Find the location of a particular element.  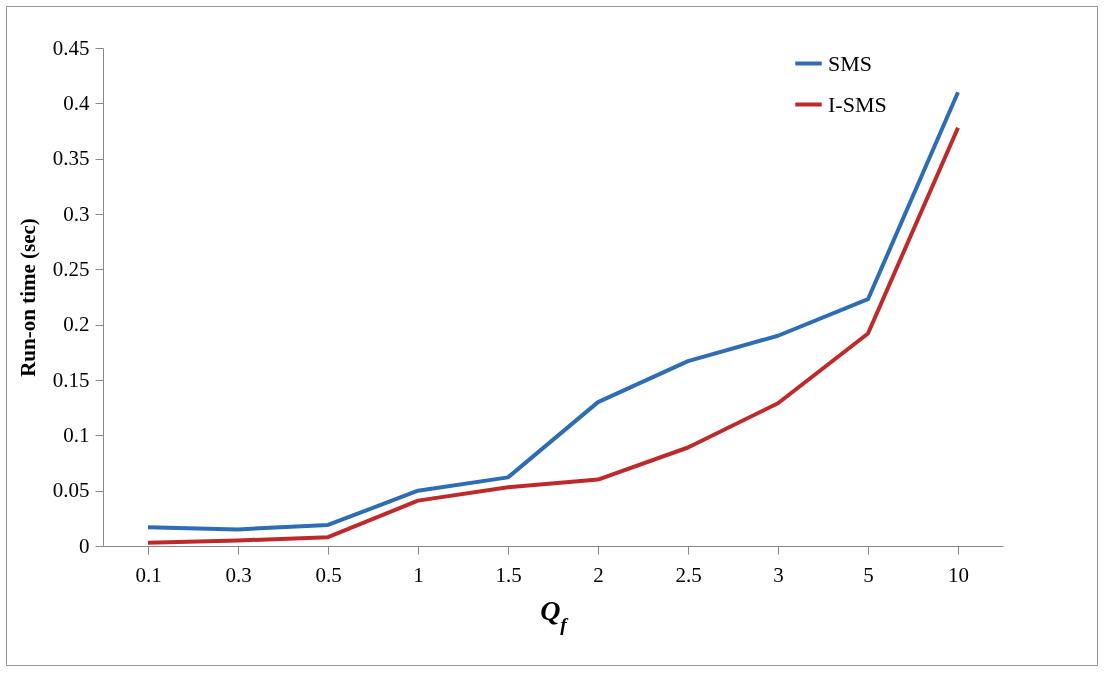

x-tick-label: 0.3 is located at coordinates (238, 574).